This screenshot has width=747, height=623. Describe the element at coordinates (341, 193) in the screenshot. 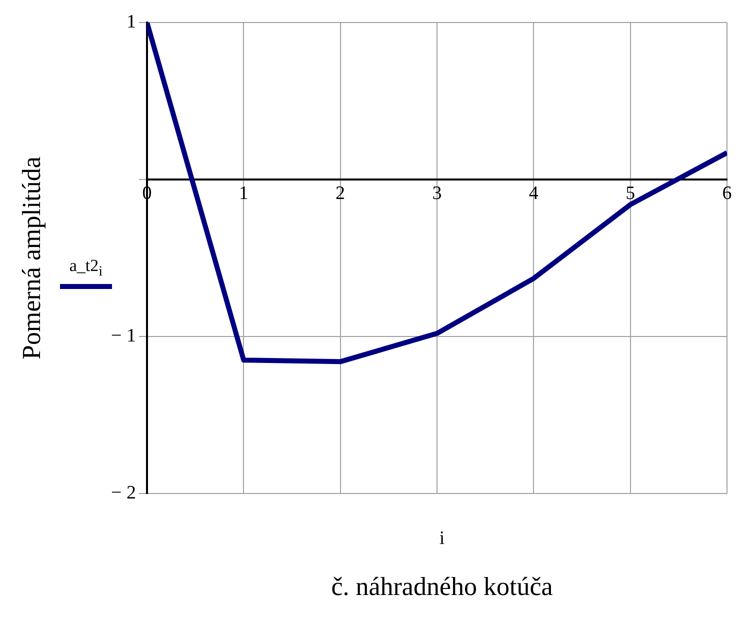

I see `x-tick-label: 2` at that location.